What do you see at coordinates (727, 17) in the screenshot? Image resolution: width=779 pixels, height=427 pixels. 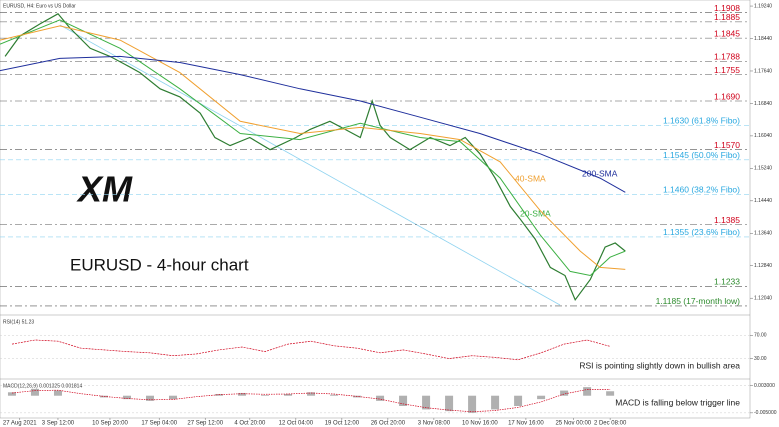 I see `level-label: 1.1885` at bounding box center [727, 17].